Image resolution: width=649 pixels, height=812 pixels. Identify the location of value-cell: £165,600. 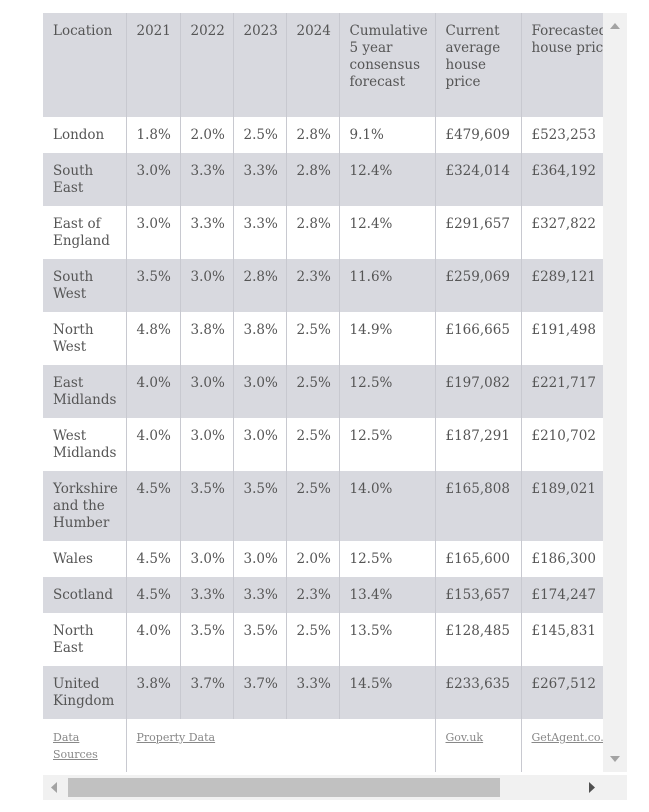
(477, 559).